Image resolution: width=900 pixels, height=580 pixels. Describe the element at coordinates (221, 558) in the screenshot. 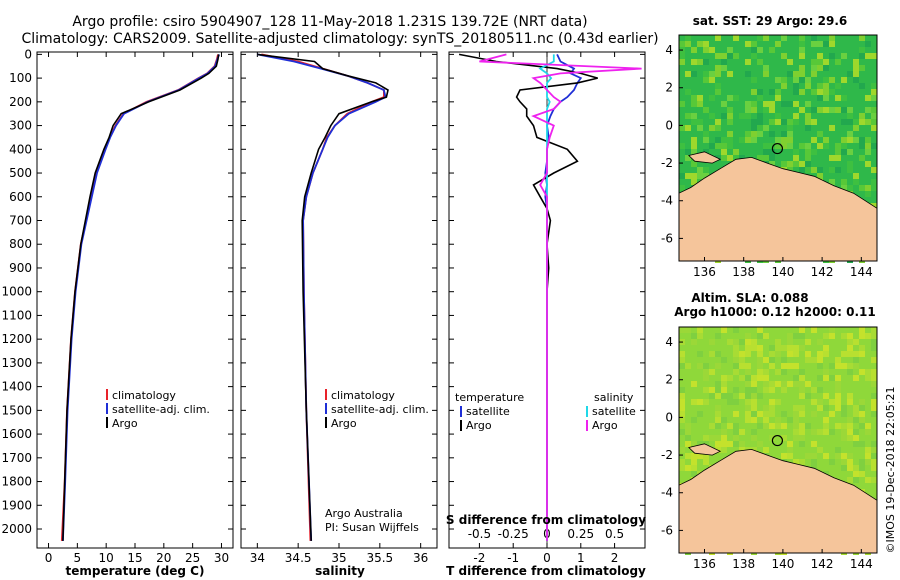

I see `x-tick-label: 30` at that location.